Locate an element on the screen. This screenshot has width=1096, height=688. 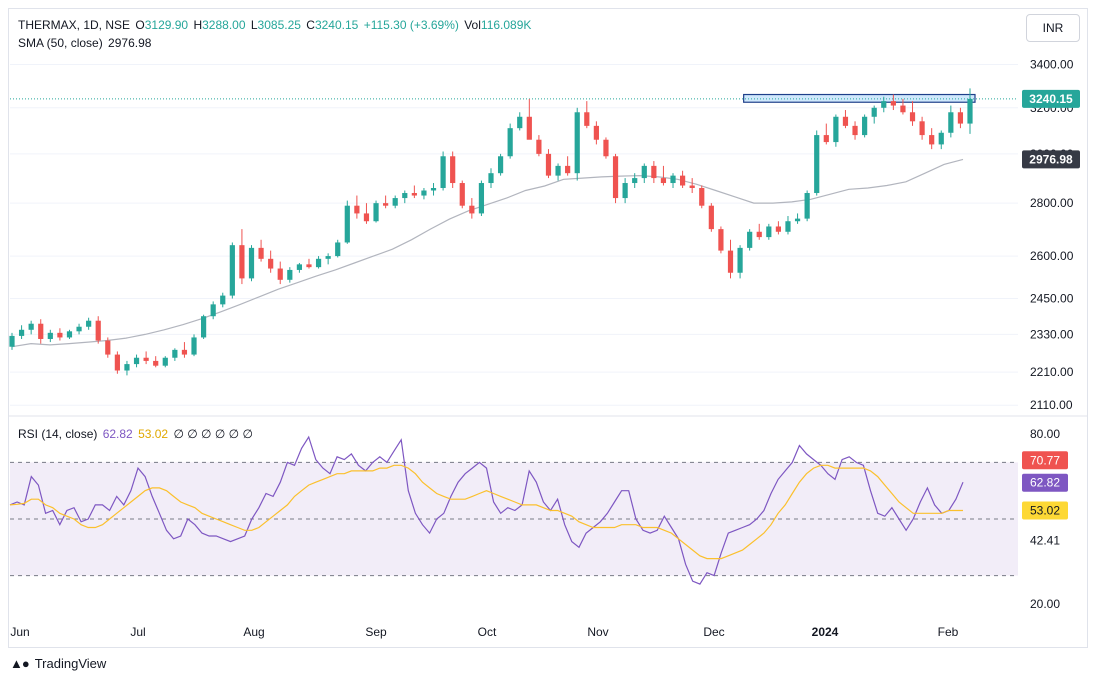
rsi-tick-label: 42.41 is located at coordinates (1045, 540).